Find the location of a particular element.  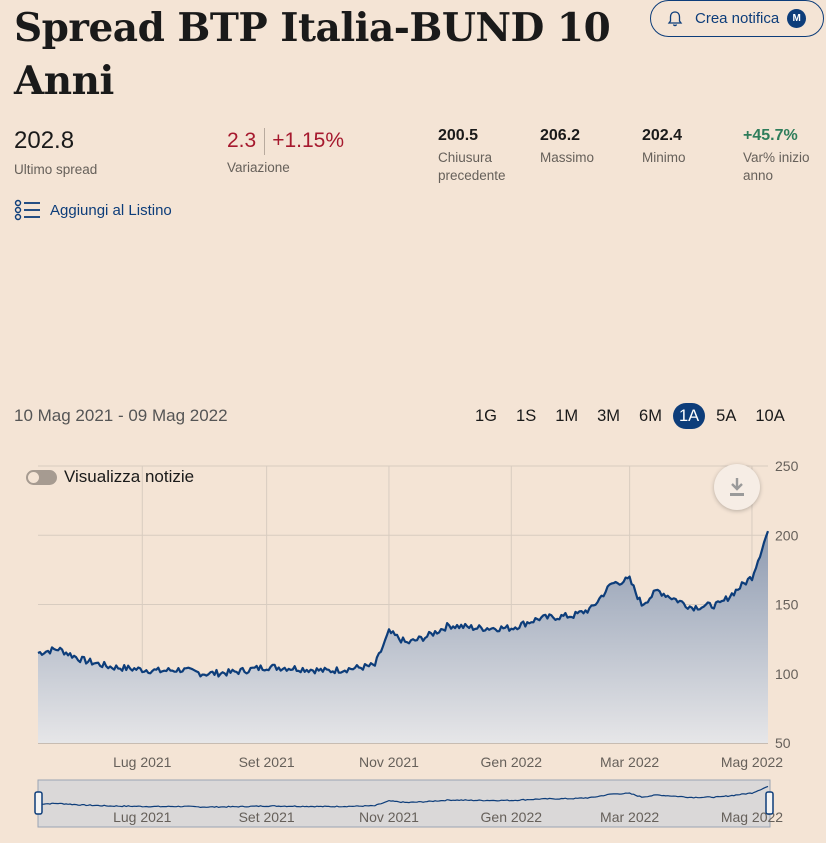

x-tick-label: Mag 2022 is located at coordinates (752, 762).